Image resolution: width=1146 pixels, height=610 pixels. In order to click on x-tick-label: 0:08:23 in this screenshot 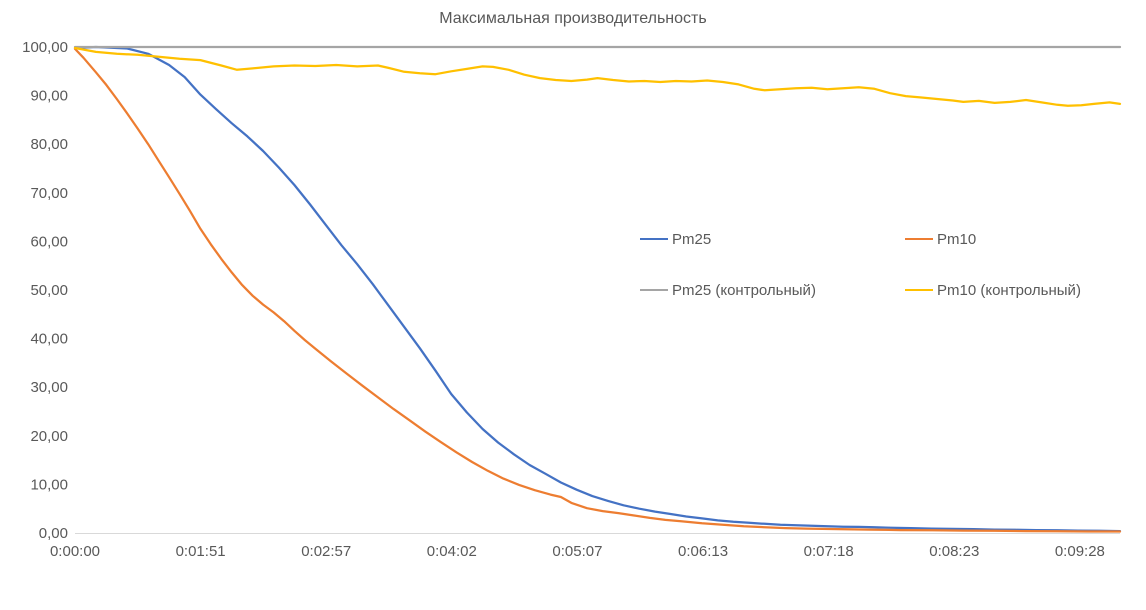, I will do `click(954, 551)`.